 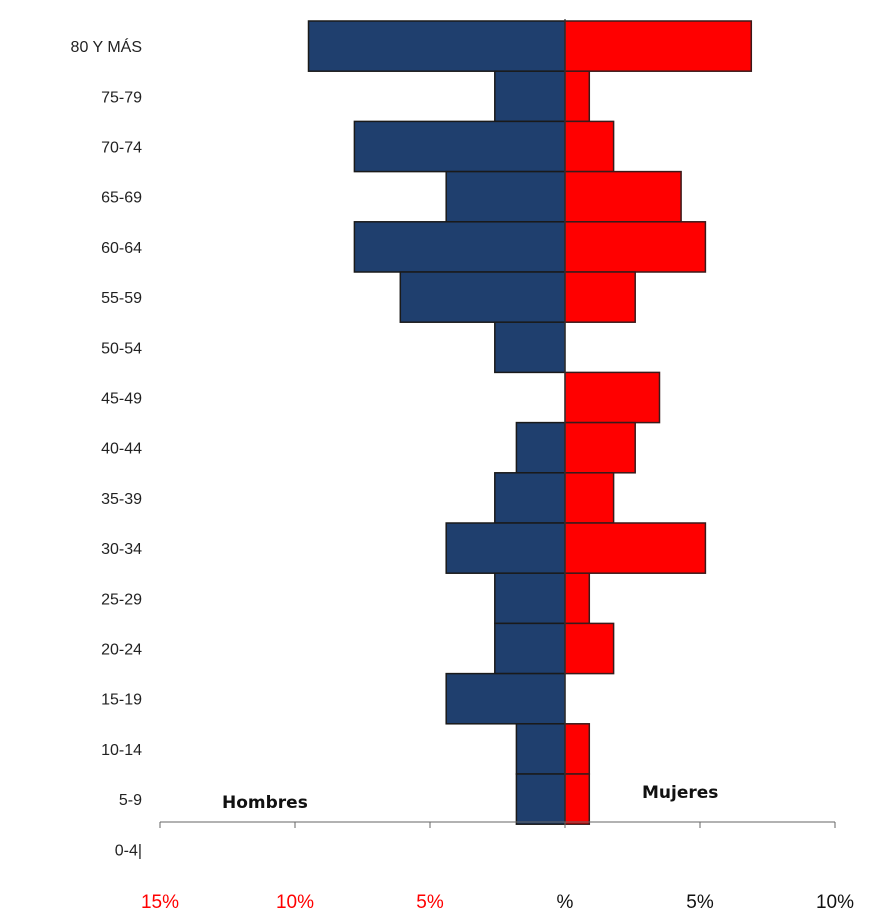 What do you see at coordinates (121, 549) in the screenshot?
I see `age-group-label: 30-34` at bounding box center [121, 549].